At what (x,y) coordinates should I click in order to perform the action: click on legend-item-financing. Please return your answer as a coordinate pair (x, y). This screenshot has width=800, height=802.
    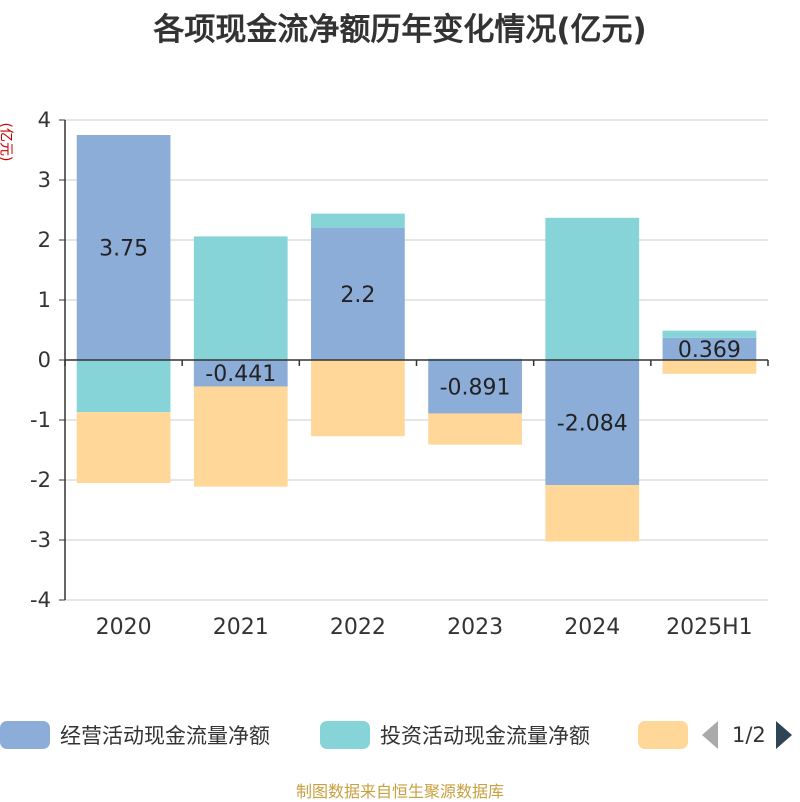
    Looking at the image, I should click on (663, 735).